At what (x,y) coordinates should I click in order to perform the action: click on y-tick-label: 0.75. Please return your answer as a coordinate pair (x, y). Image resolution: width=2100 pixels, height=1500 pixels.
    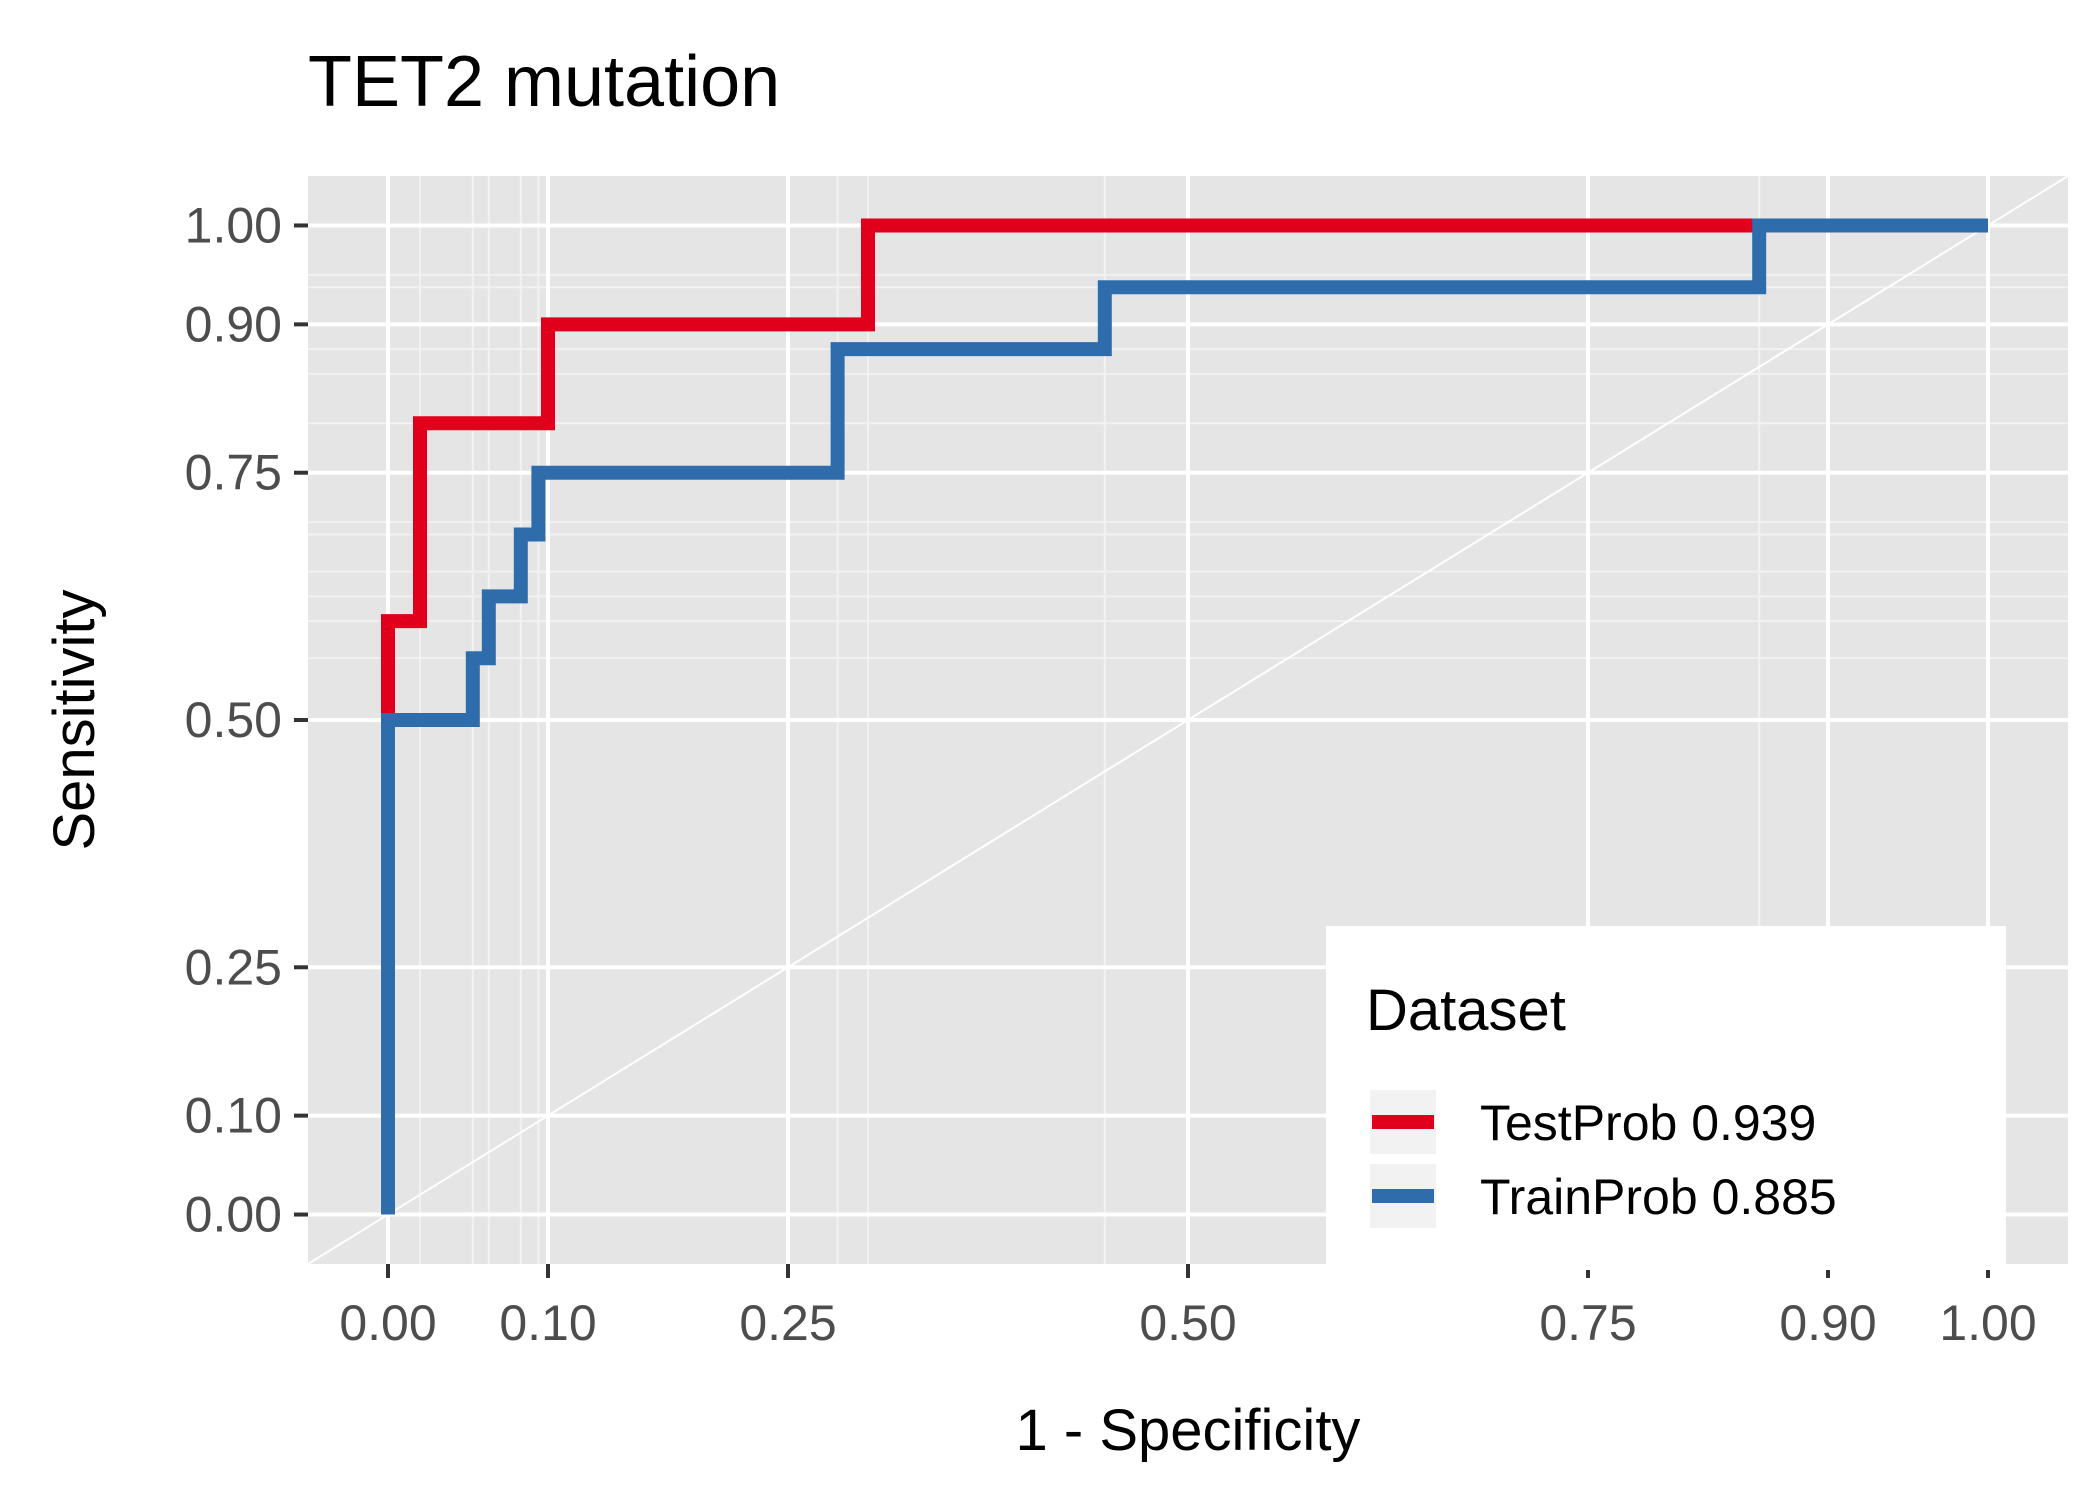
    Looking at the image, I should click on (233, 473).